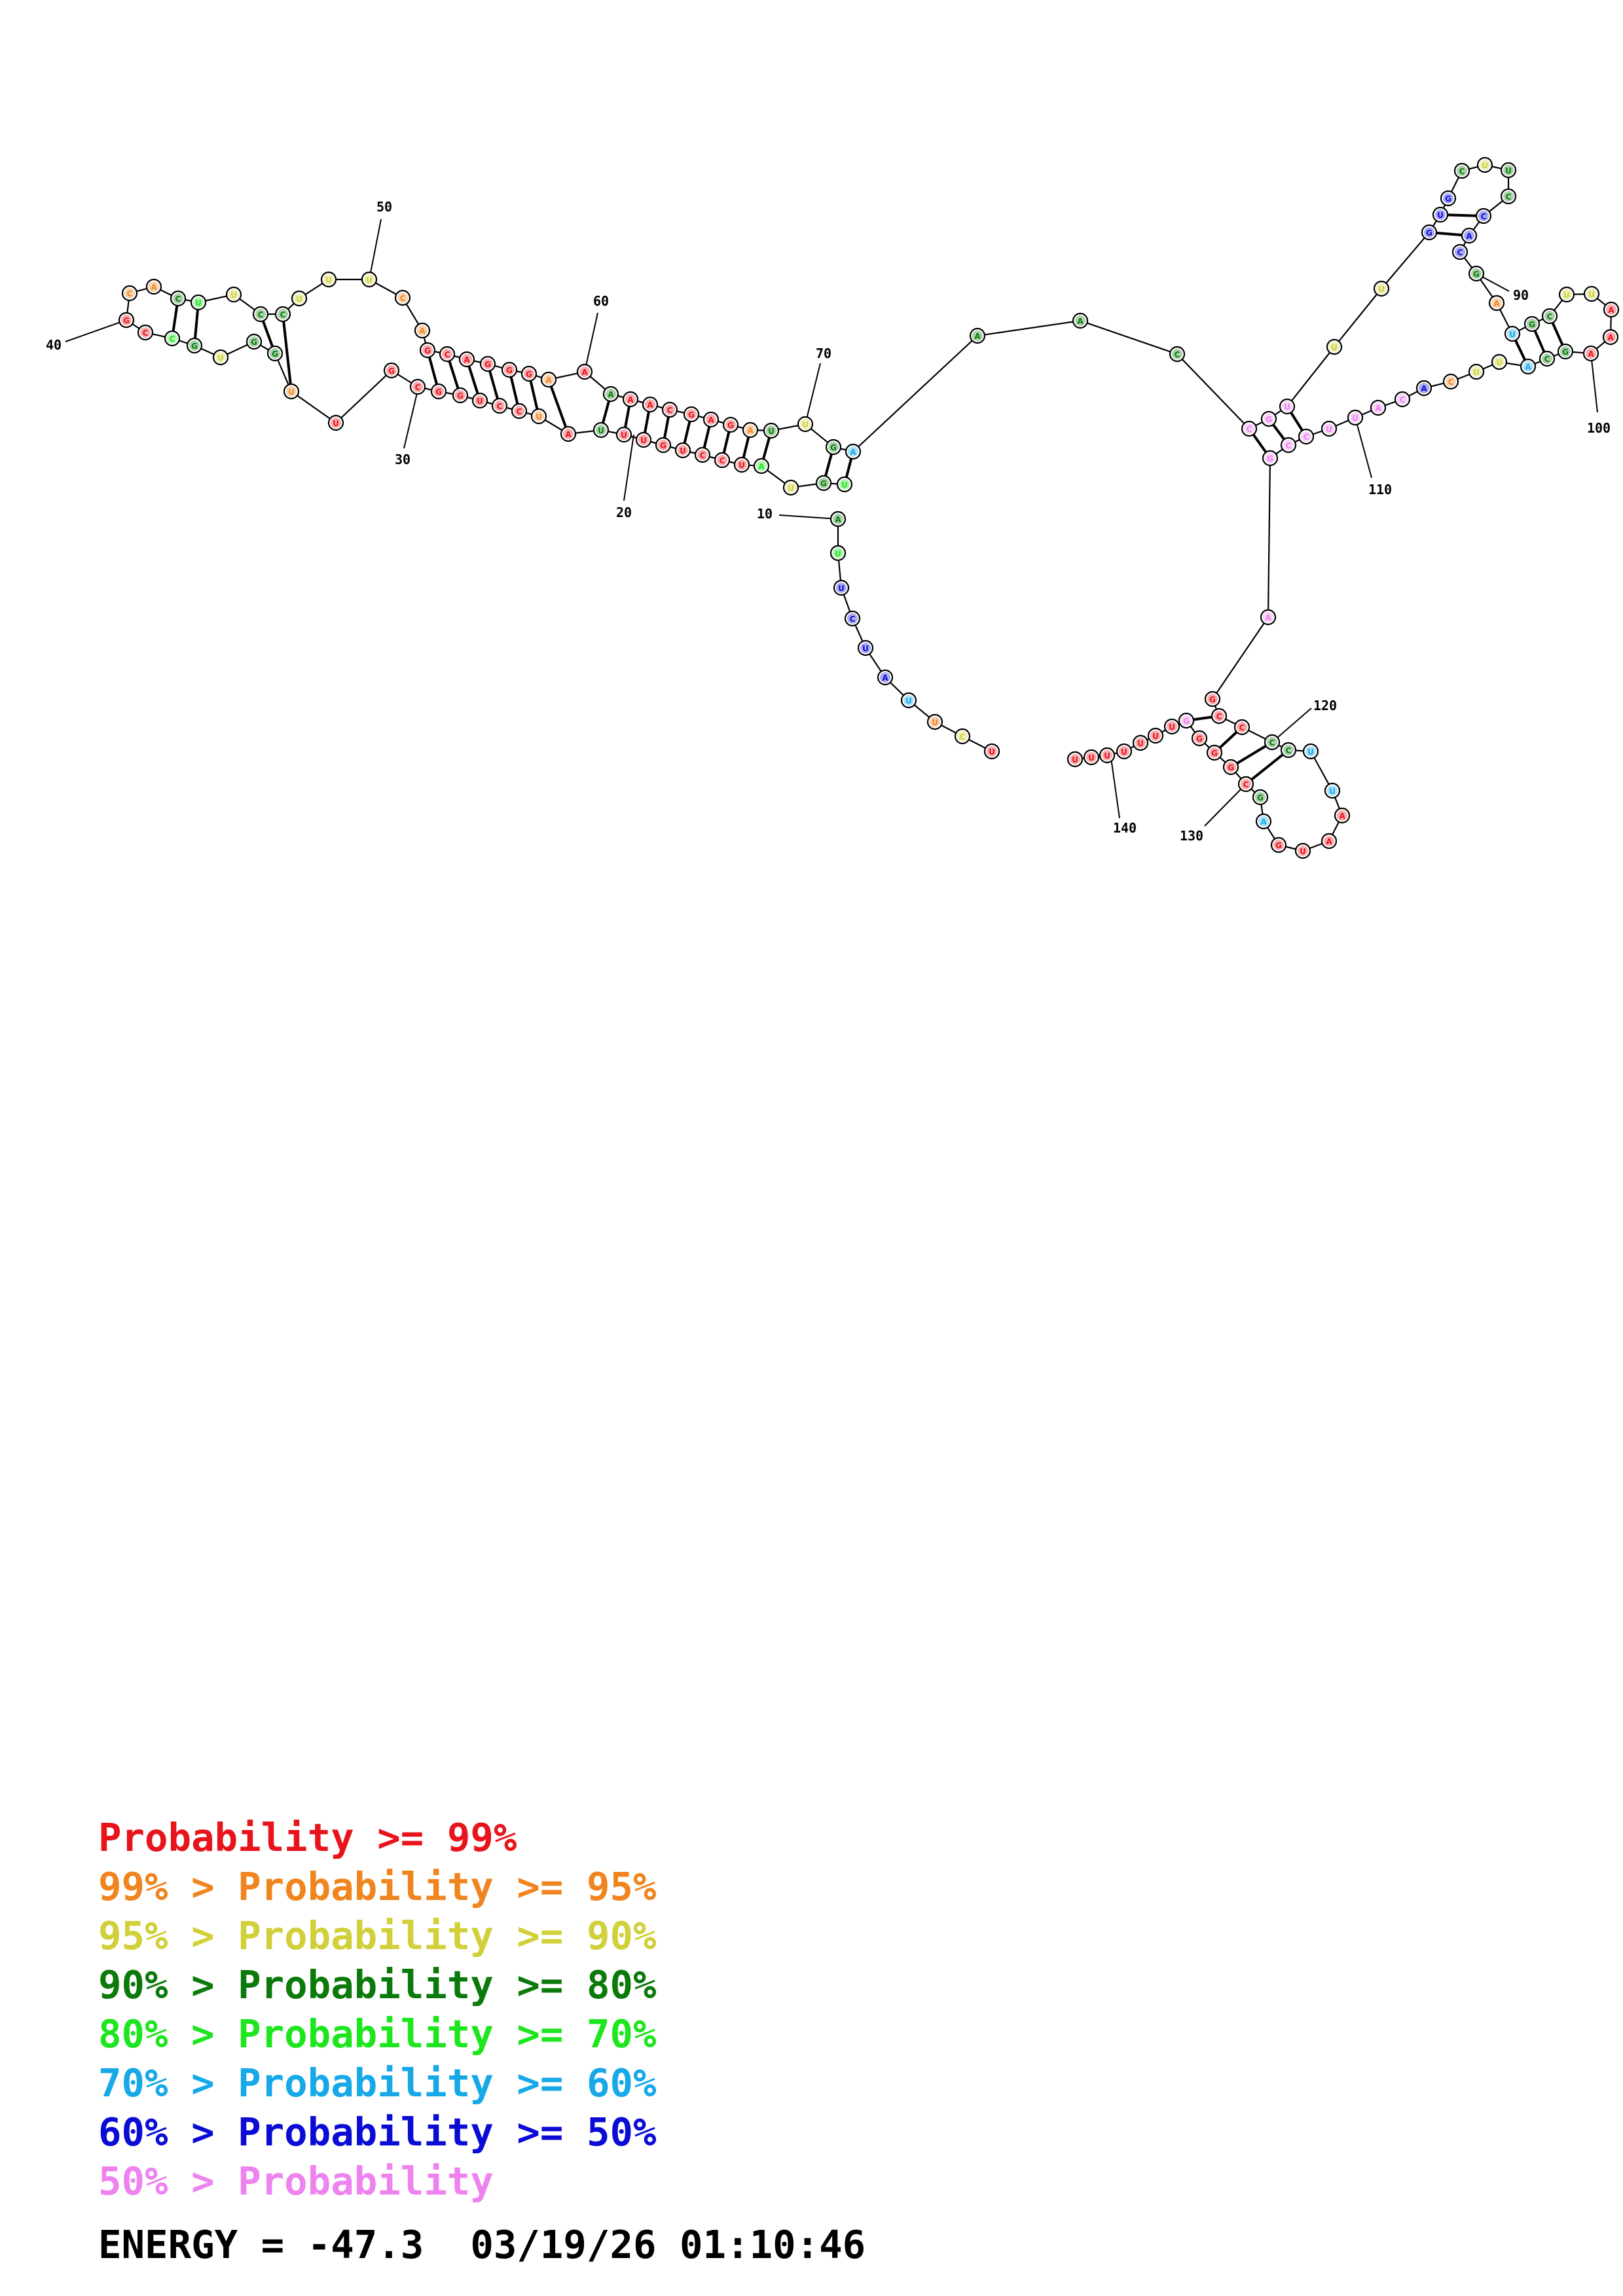  I want to click on legend-text: Probability >= 90%, so click(447, 1935).